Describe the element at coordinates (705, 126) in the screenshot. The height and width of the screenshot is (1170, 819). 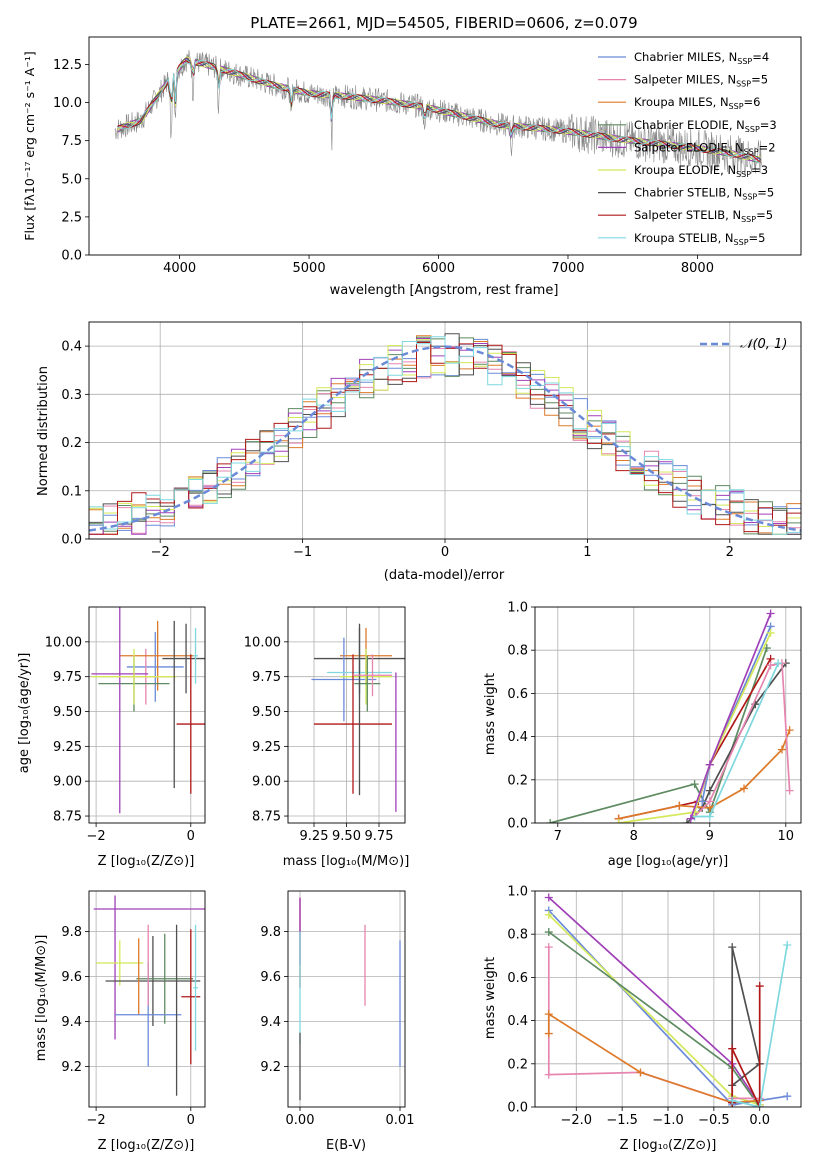
I see `legend-label: Chabrier ELODIE, NSSP=3` at that location.